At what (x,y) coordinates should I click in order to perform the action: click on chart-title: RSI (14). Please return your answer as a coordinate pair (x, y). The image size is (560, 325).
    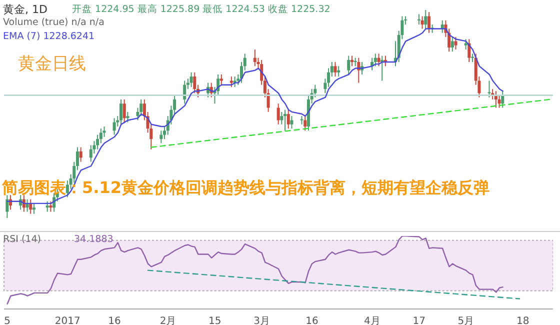
    Looking at the image, I should click on (22, 239).